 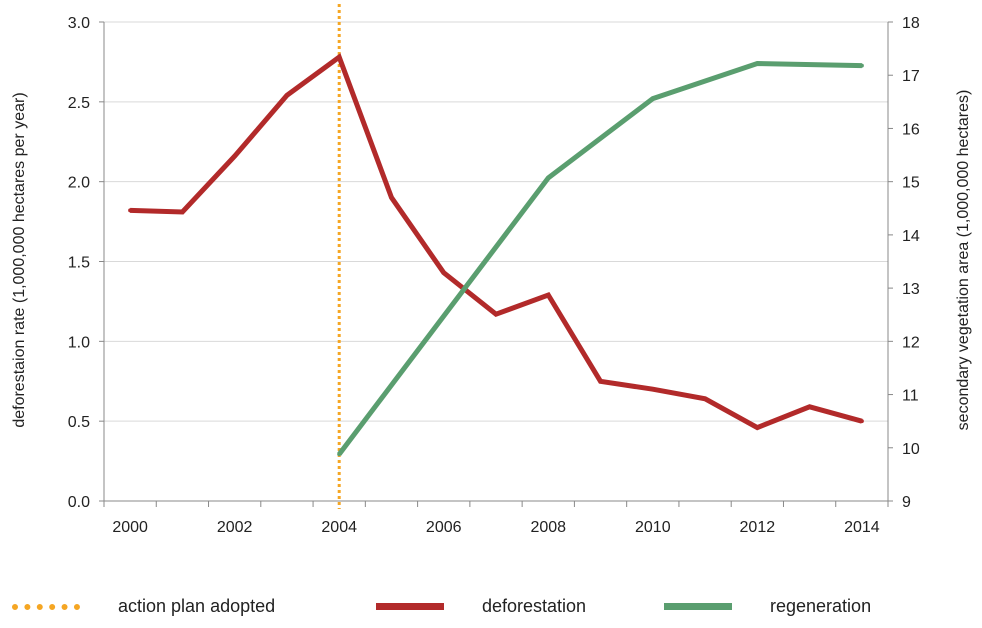 What do you see at coordinates (339, 527) in the screenshot?
I see `x-tick-label: 2004` at bounding box center [339, 527].